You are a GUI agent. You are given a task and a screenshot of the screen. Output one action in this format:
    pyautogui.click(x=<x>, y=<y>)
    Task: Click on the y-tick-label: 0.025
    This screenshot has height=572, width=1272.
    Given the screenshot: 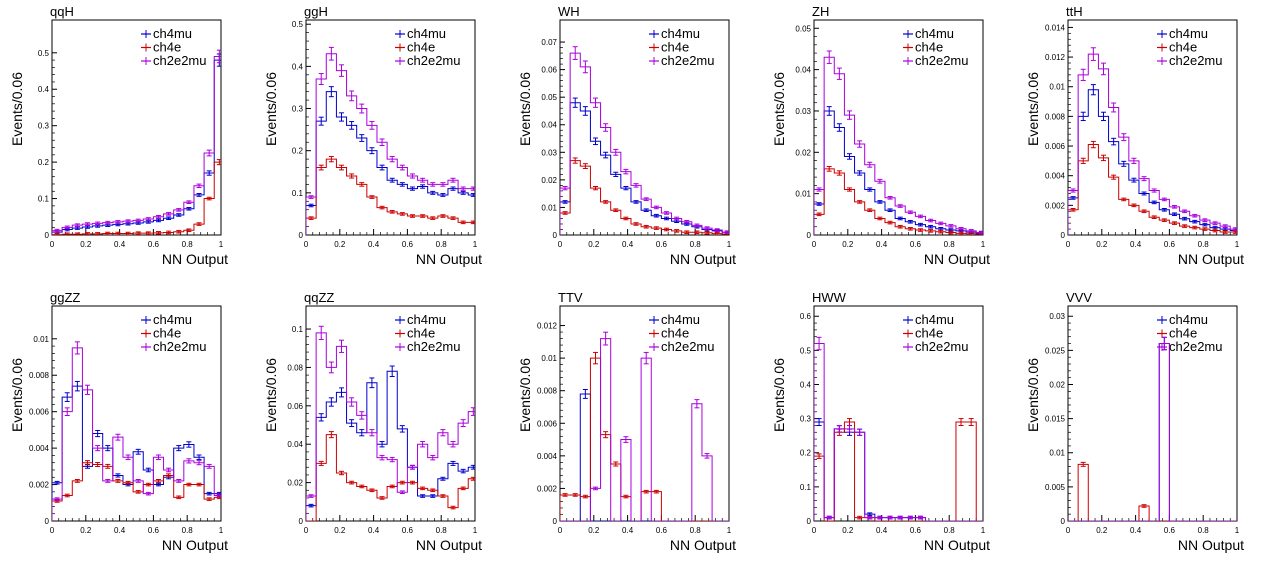 What is the action you would take?
    pyautogui.click(x=1055, y=350)
    